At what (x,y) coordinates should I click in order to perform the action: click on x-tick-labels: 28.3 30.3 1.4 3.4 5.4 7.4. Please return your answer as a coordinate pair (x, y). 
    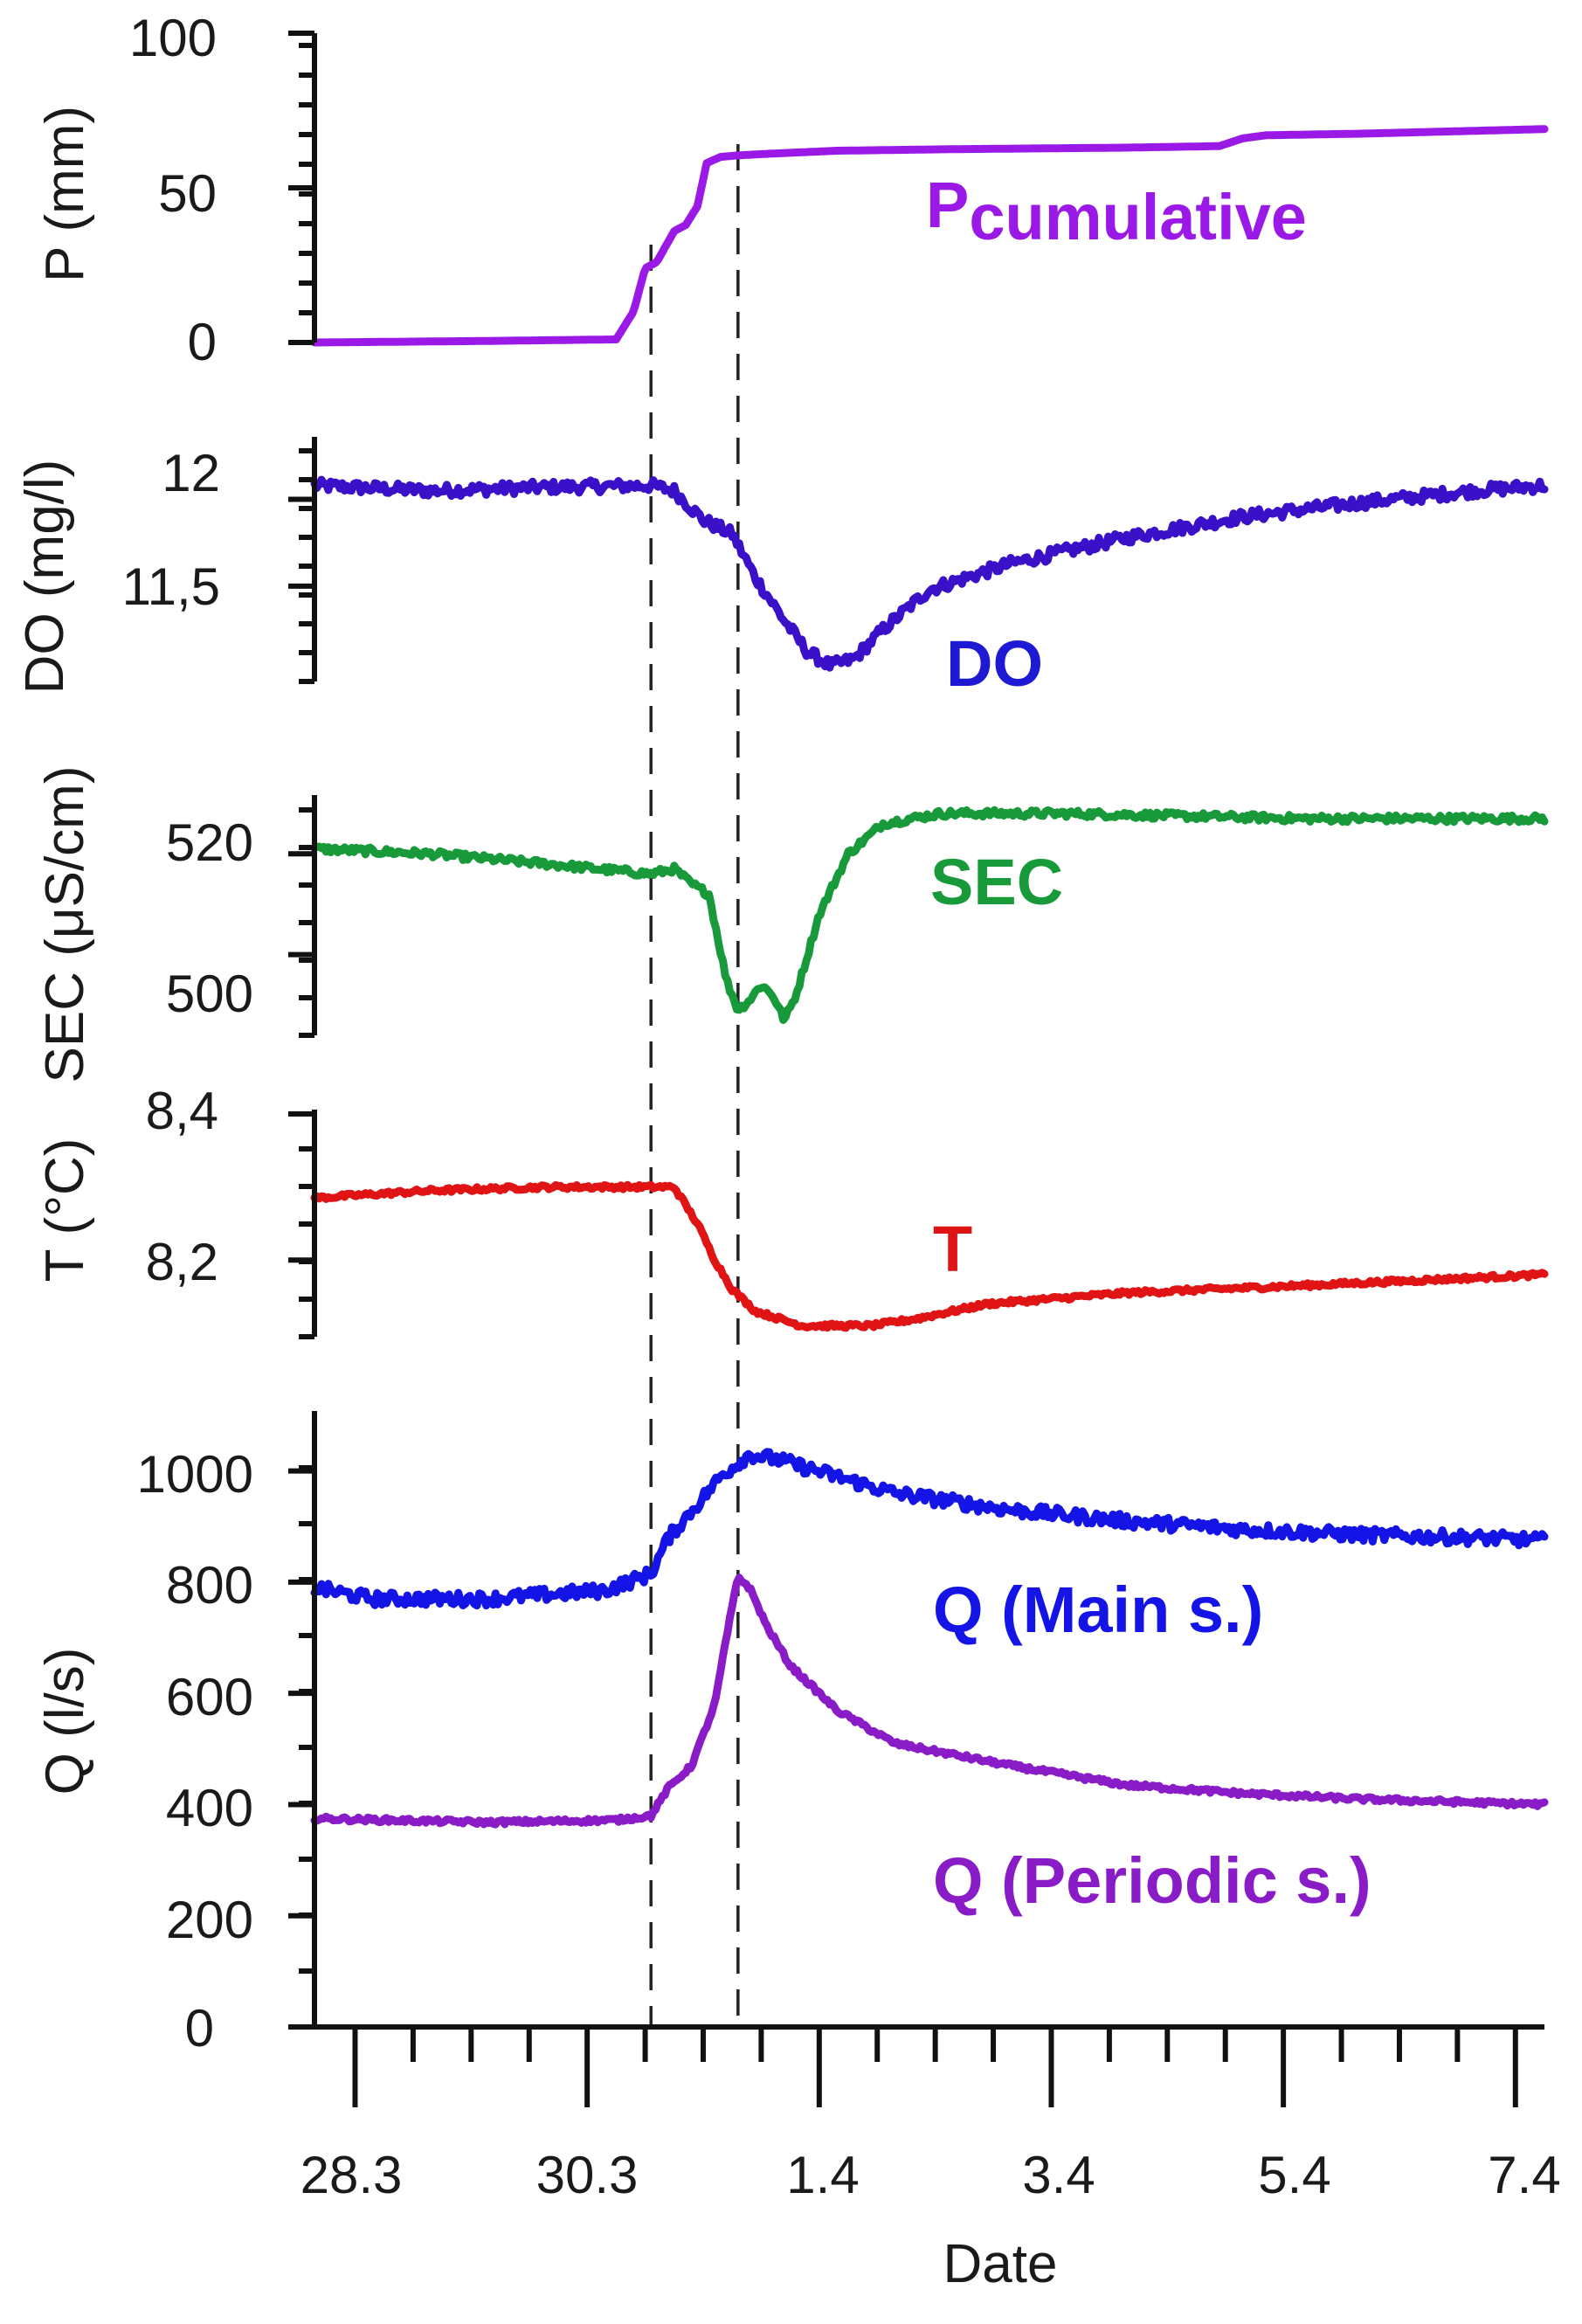
    Looking at the image, I should click on (931, 2175).